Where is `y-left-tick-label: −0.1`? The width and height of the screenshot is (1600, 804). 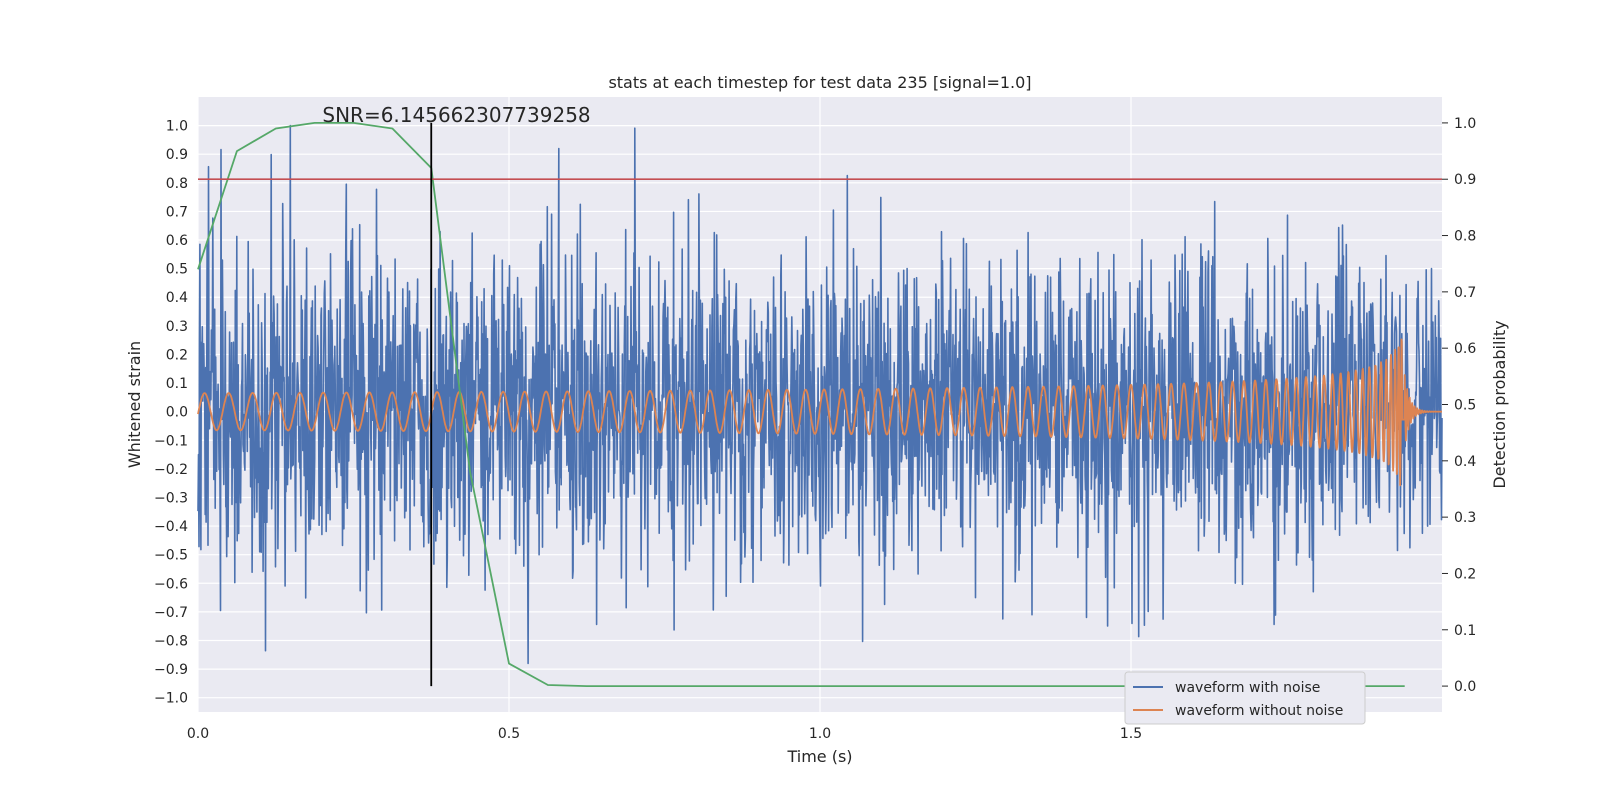 y-left-tick-label: −0.1 is located at coordinates (171, 441).